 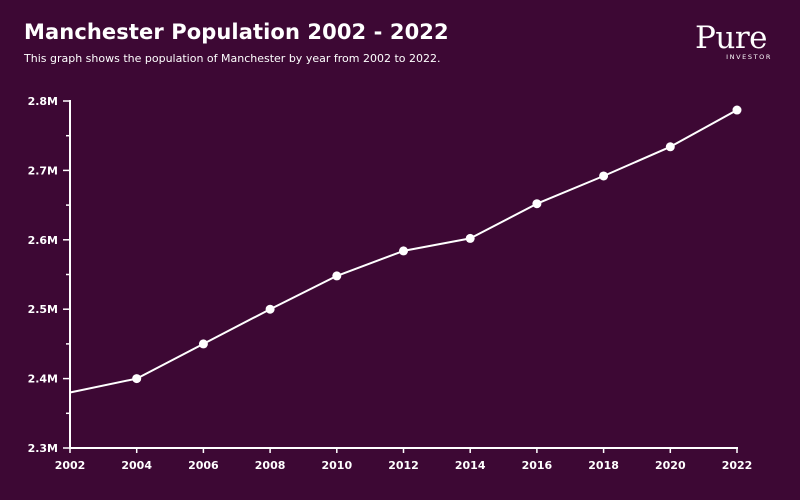 What do you see at coordinates (43, 170) in the screenshot?
I see `y-tick-label: 2.7M` at bounding box center [43, 170].